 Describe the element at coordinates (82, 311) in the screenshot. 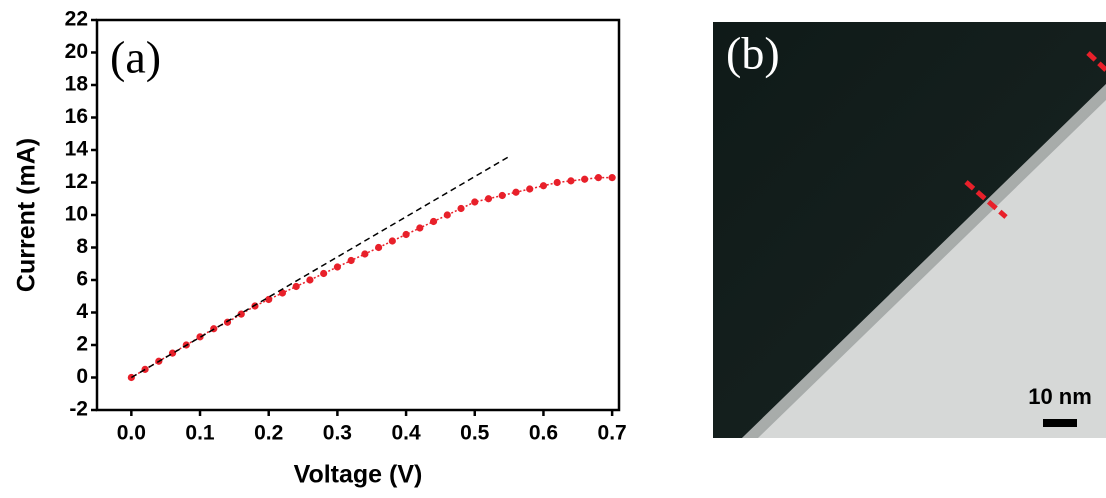

I see `y-tick-label: 4` at that location.